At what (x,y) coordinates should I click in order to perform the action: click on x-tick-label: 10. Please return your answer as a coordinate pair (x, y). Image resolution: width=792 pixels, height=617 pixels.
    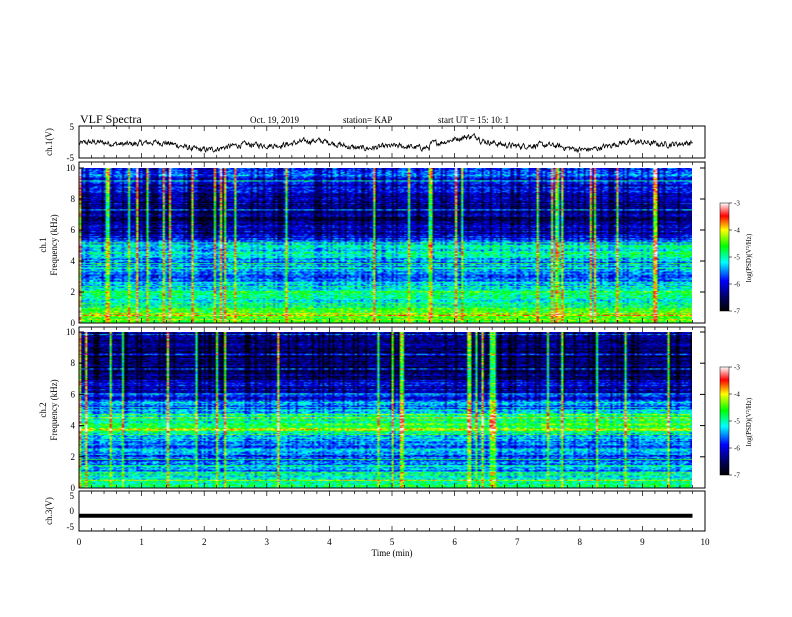
    Looking at the image, I should click on (706, 542).